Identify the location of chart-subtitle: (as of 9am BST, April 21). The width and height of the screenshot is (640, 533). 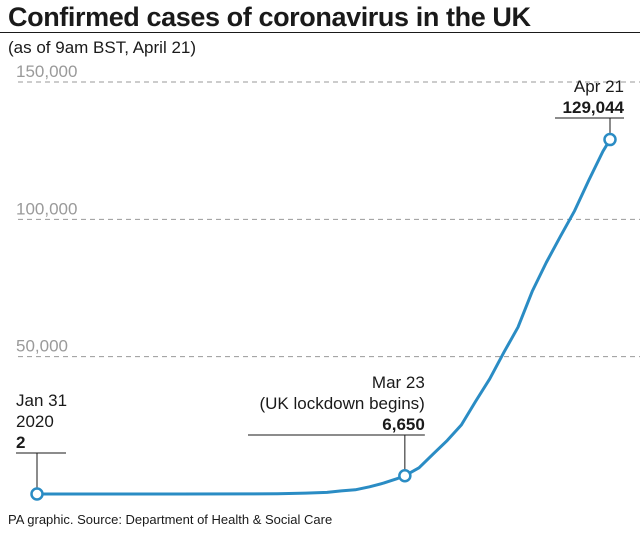
(102, 47).